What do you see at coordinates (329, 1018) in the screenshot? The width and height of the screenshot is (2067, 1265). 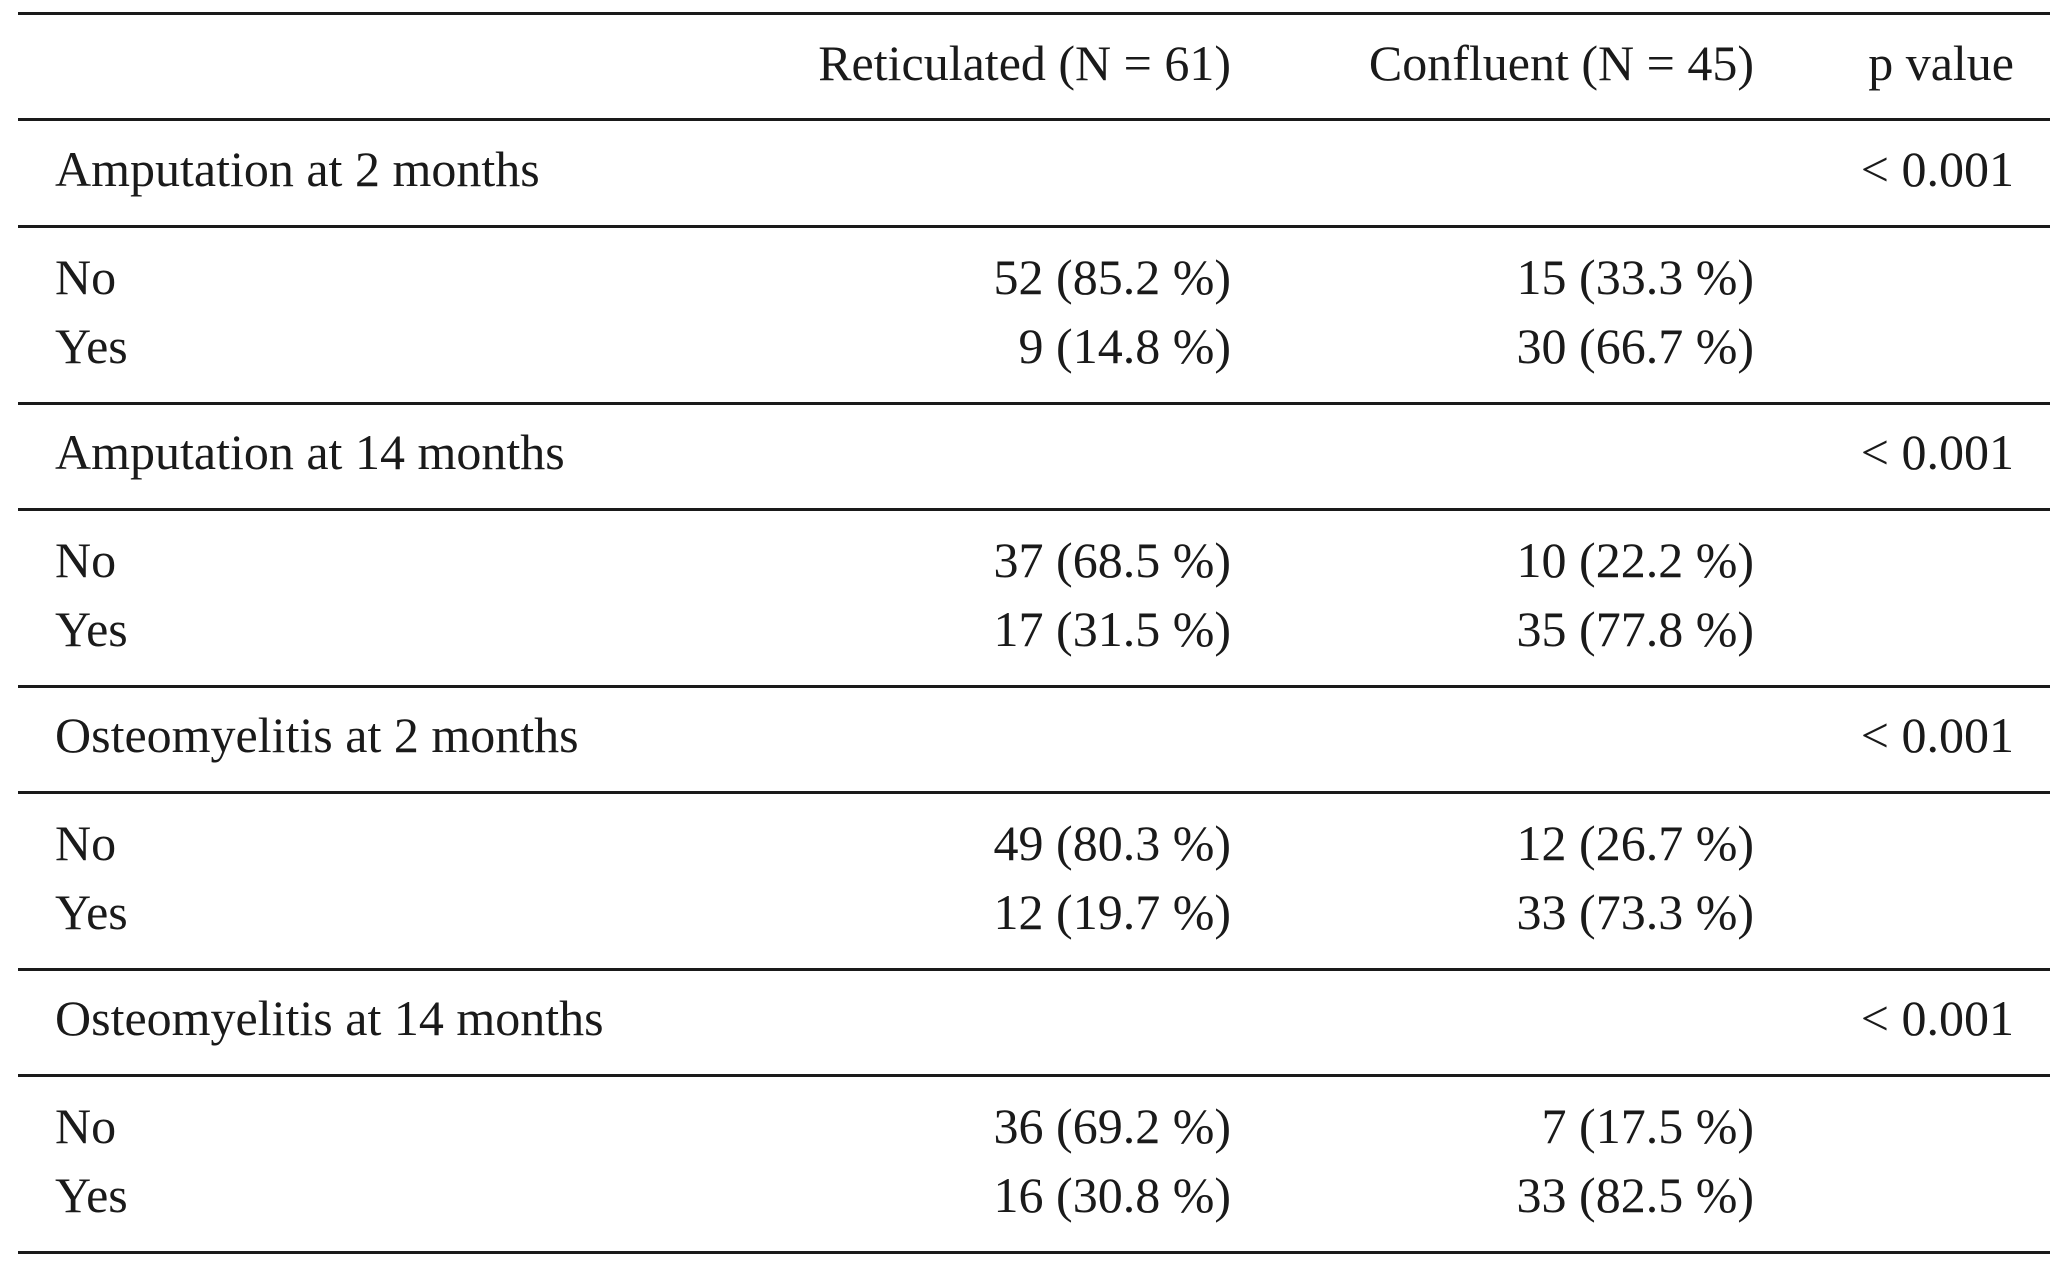 I see `section-title: Osteomyelitis at 14 months` at bounding box center [329, 1018].